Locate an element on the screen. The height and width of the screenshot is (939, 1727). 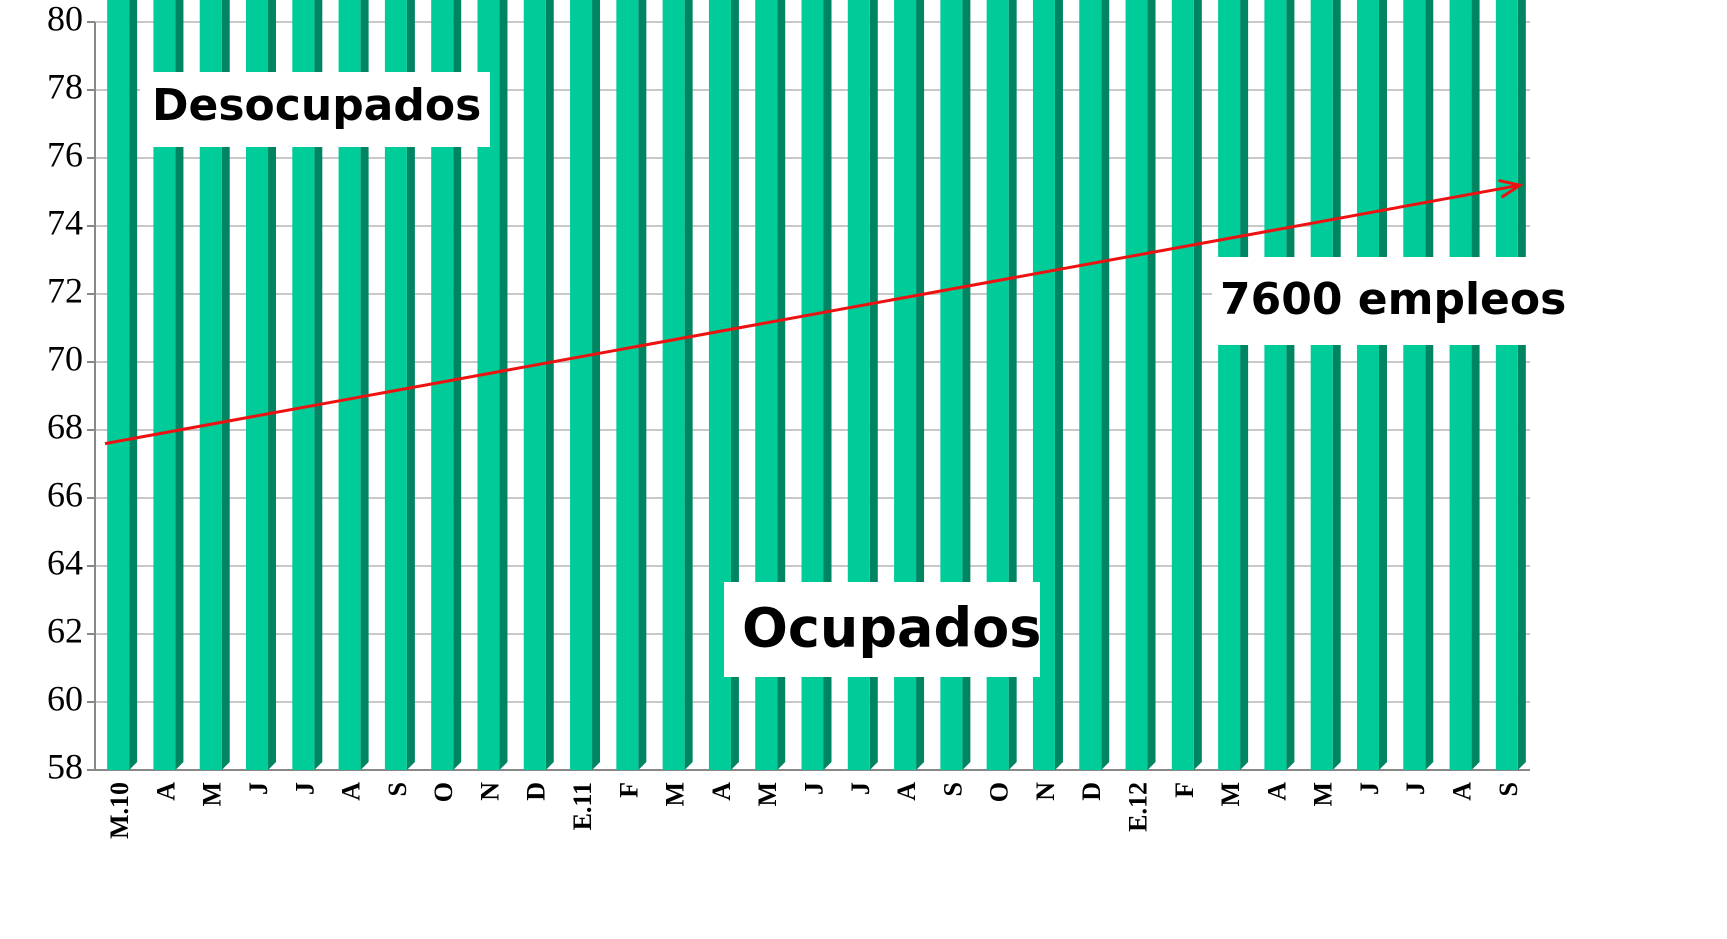
y-tick-label: 70 is located at coordinates (65, 358).